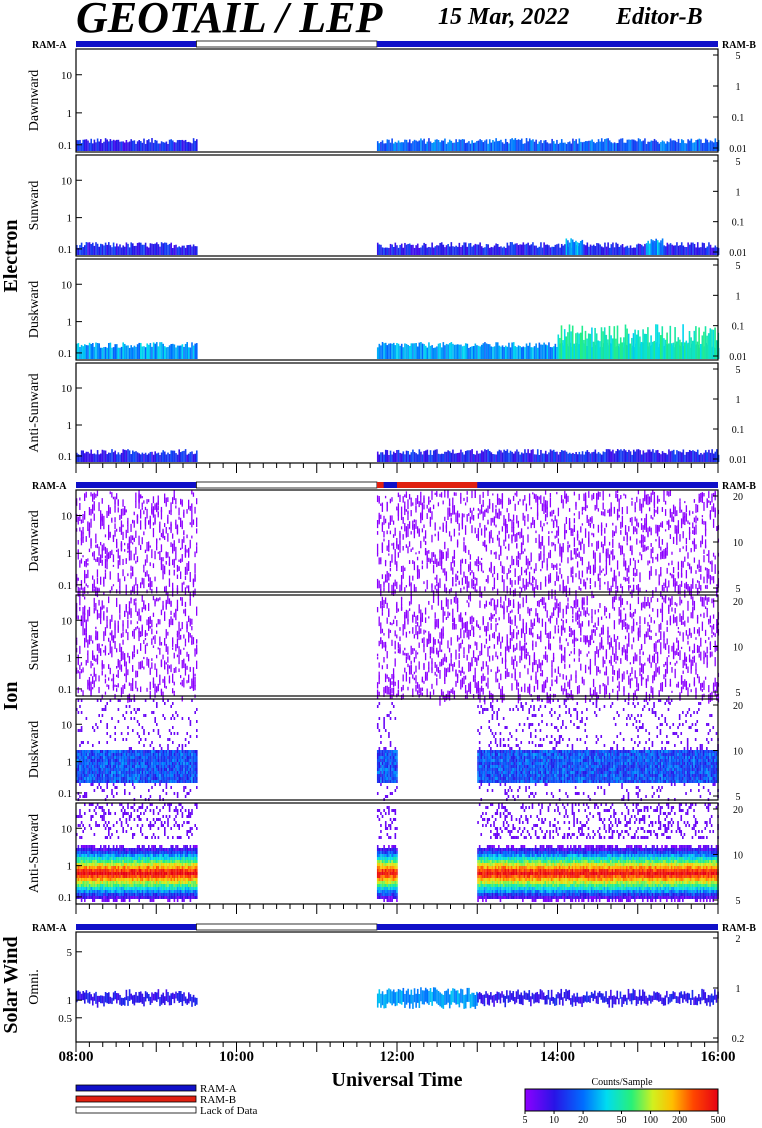 The image size is (762, 1128). Describe the element at coordinates (394, 486) in the screenshot. I see `mode-bar: RAM-A RAM-B` at that location.